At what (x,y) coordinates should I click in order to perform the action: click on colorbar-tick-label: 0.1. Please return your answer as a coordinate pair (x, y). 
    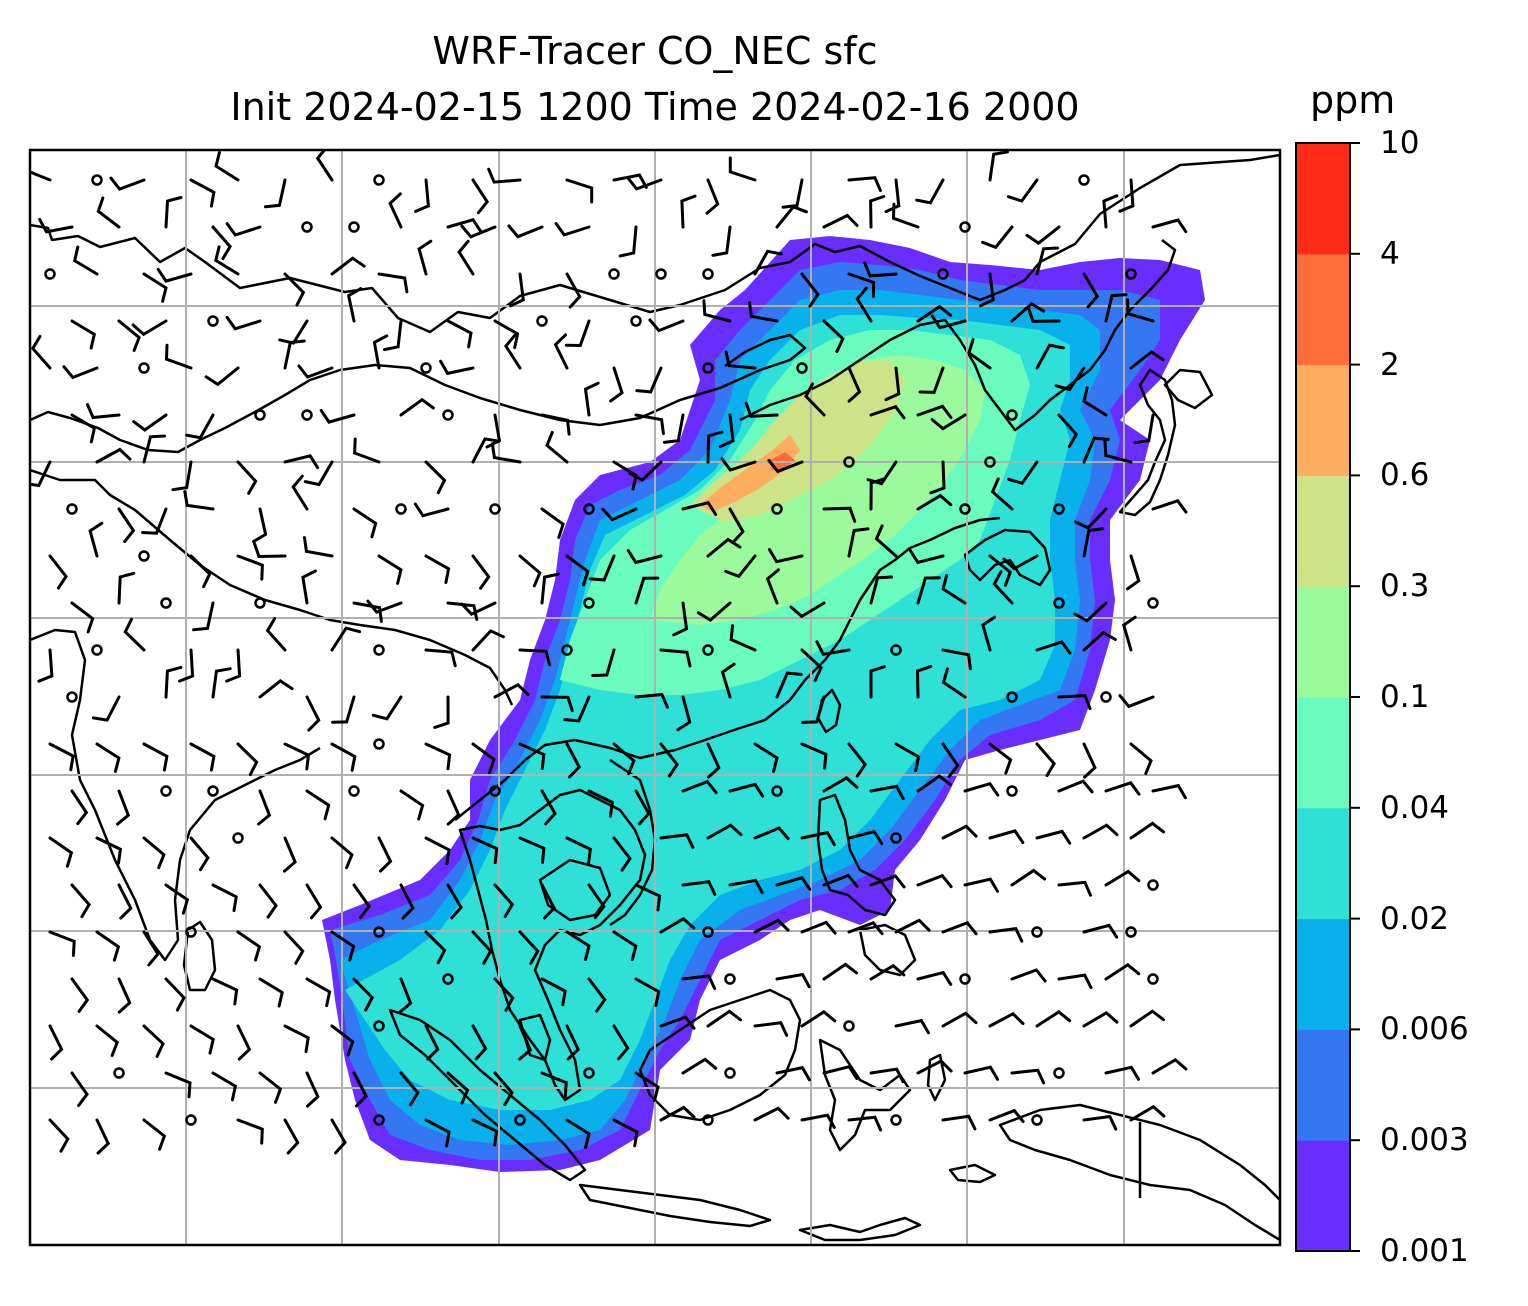
    Looking at the image, I should click on (1405, 697).